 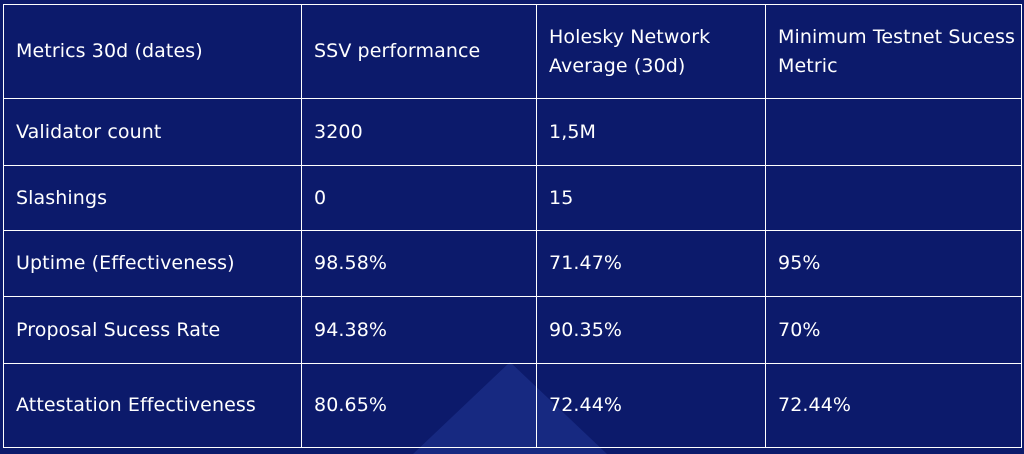 I want to click on table-cell: 71.47%, so click(x=651, y=263).